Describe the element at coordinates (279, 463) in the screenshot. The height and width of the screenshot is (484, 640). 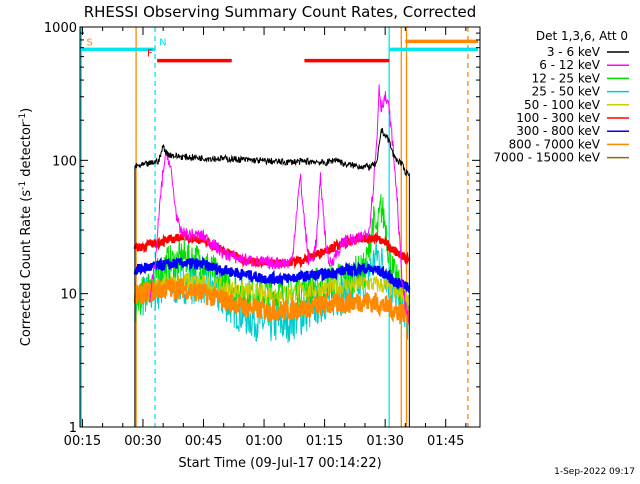
I see `x-axis-label: Start Time (09-Jul-17 00:14:22)` at that location.